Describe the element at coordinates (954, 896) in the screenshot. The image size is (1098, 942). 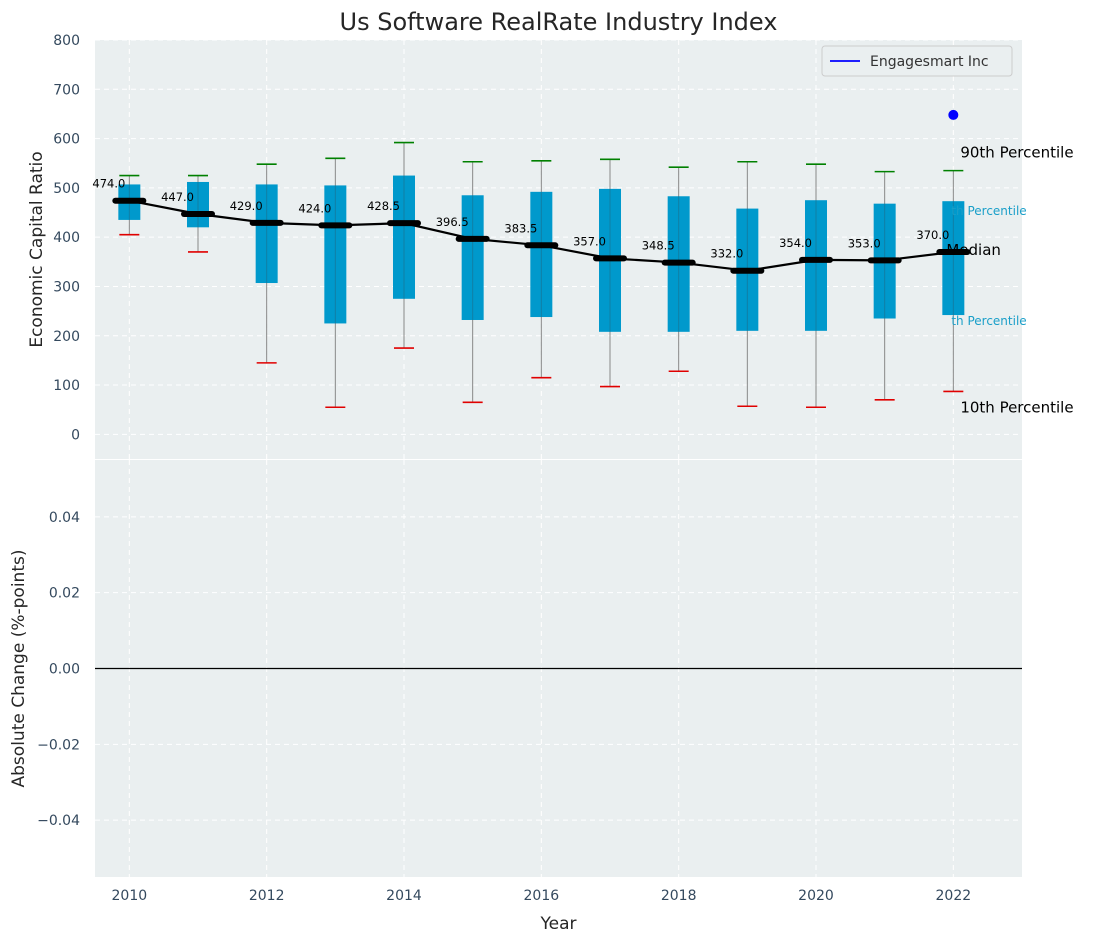
I see `x-tick-label: 2022` at that location.